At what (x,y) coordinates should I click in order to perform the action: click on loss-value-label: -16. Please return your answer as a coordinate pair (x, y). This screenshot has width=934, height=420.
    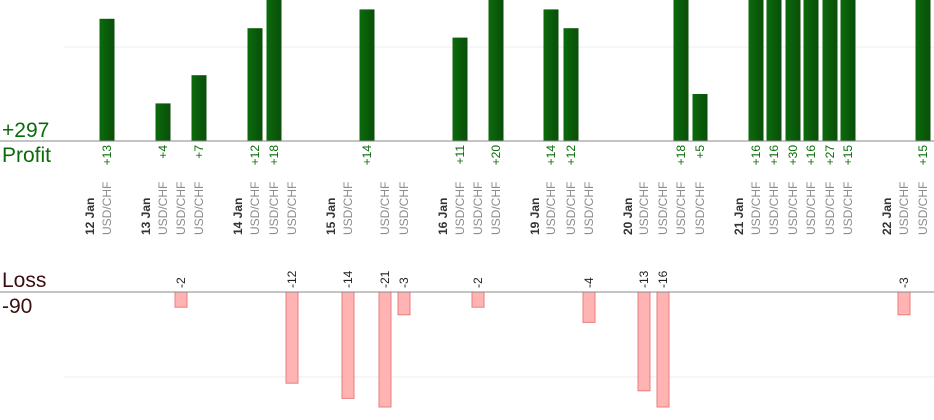
    Looking at the image, I should click on (663, 279).